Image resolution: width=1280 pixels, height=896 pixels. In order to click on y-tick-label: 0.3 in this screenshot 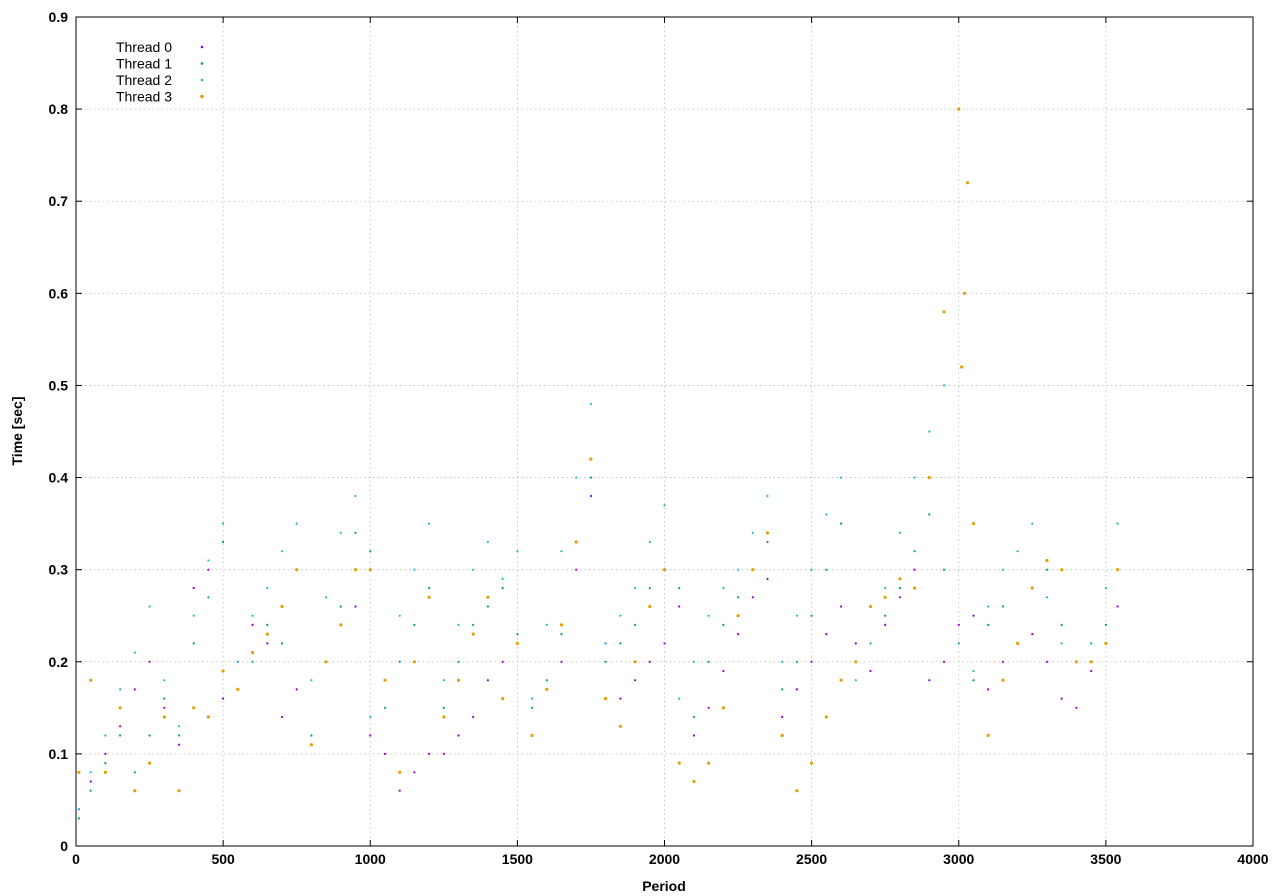, I will do `click(59, 570)`.